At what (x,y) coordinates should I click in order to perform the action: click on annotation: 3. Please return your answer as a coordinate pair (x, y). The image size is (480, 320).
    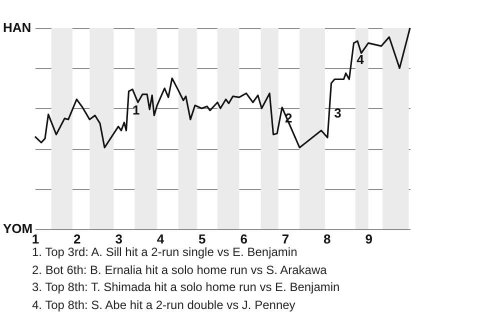
    Looking at the image, I should click on (338, 112).